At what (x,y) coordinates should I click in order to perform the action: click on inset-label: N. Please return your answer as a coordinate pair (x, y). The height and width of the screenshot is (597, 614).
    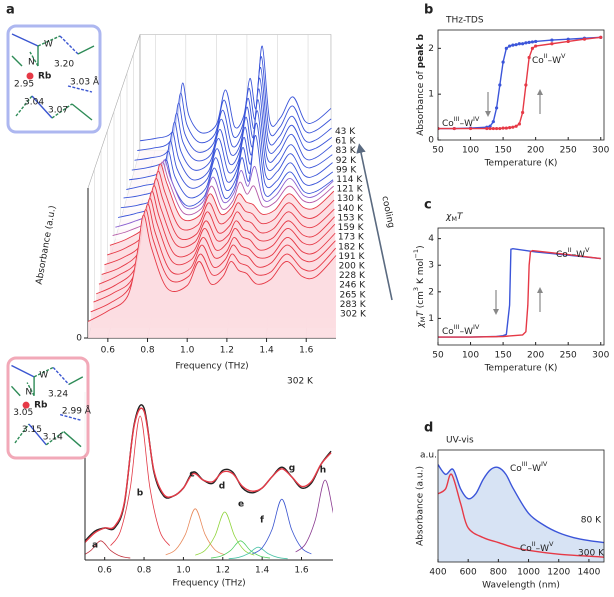
    Looking at the image, I should click on (31, 63).